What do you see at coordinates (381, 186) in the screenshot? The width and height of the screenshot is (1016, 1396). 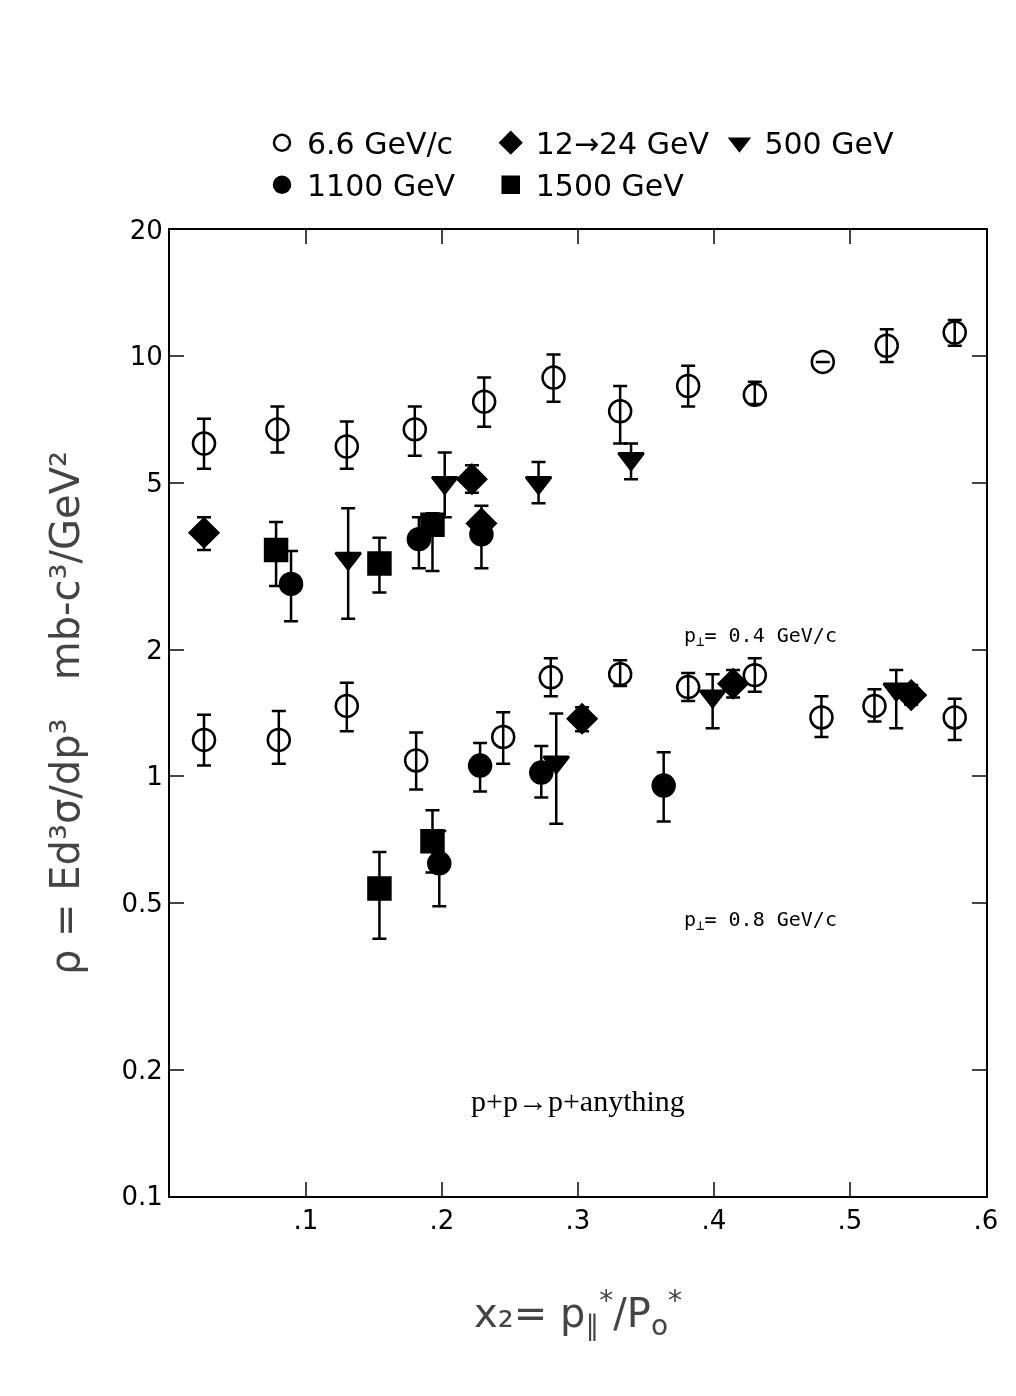 I see `legend-label: 1100 GeV` at bounding box center [381, 186].